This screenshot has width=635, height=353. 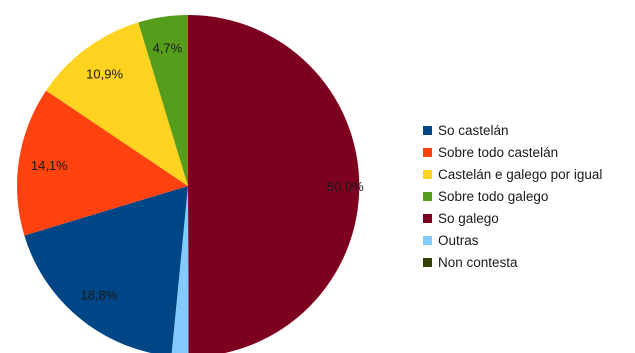 What do you see at coordinates (468, 218) in the screenshot?
I see `legend-label: So galego` at bounding box center [468, 218].